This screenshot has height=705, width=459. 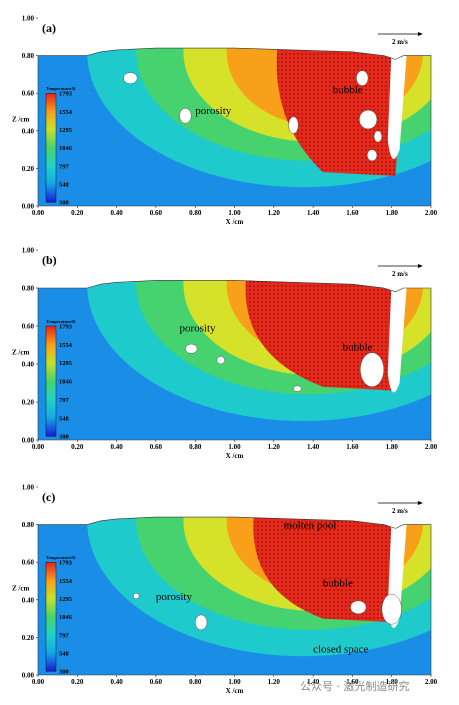 What do you see at coordinates (48, 497) in the screenshot?
I see `panel-label: (c)` at bounding box center [48, 497].